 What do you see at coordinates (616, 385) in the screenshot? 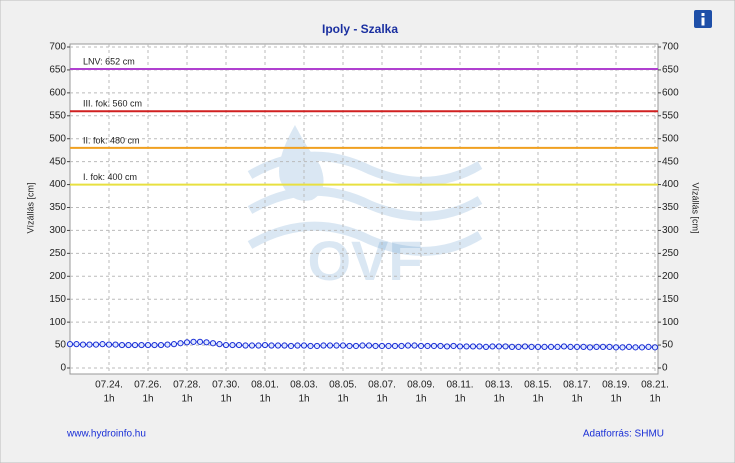
I see `x-tick-label: 08.19.` at bounding box center [616, 385].